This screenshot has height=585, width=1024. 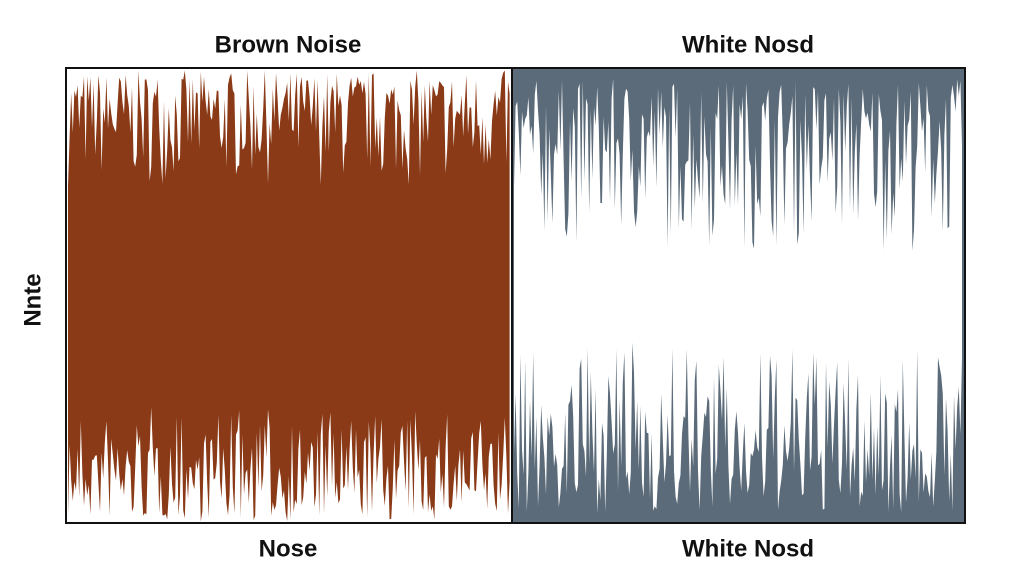 What do you see at coordinates (748, 44) in the screenshot?
I see `panel-title: White Nosd` at bounding box center [748, 44].